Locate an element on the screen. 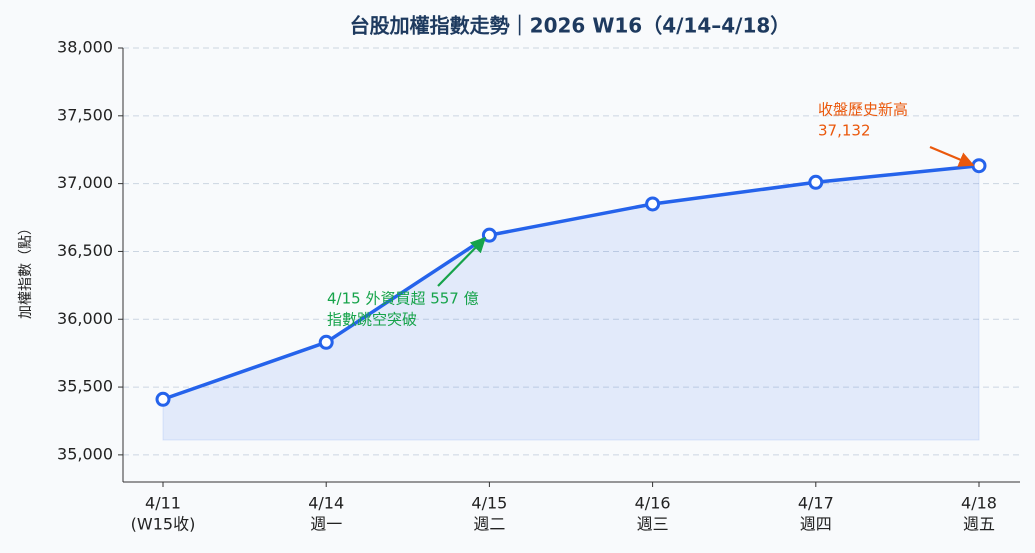 The width and height of the screenshot is (1035, 553). x-tick-label: 4/17 is located at coordinates (816, 503).